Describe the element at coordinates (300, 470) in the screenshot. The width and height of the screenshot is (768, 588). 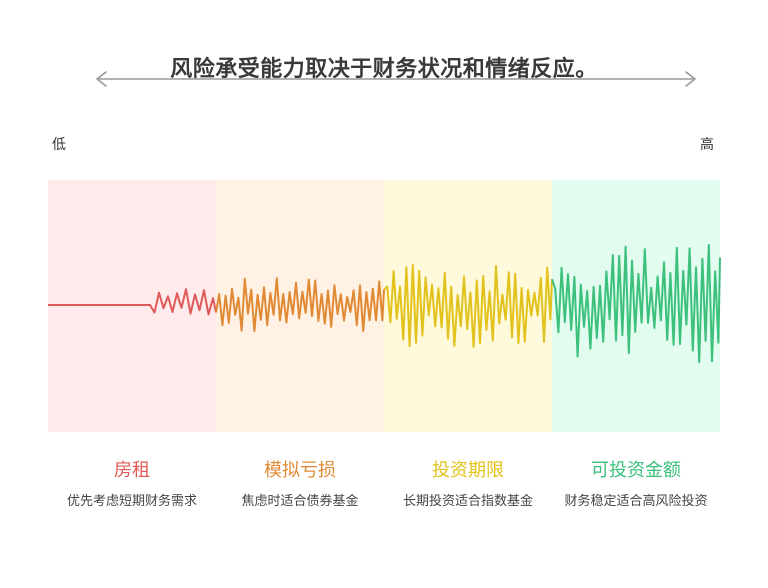
I see `category-title-simulated-loss: 模拟亏损` at that location.